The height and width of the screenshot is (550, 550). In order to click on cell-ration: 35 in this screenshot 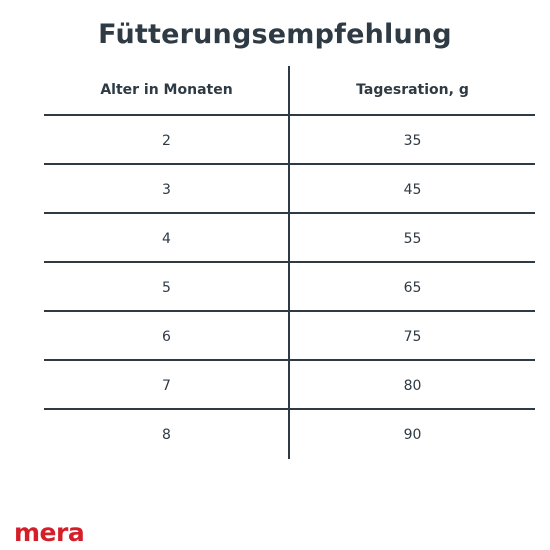, I will do `click(412, 141)`.